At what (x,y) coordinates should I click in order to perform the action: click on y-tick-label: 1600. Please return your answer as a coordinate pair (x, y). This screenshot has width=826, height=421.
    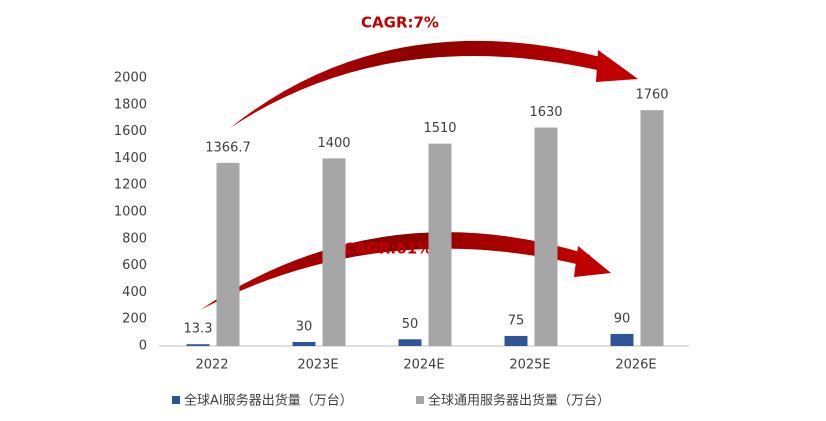
    Looking at the image, I should click on (130, 131).